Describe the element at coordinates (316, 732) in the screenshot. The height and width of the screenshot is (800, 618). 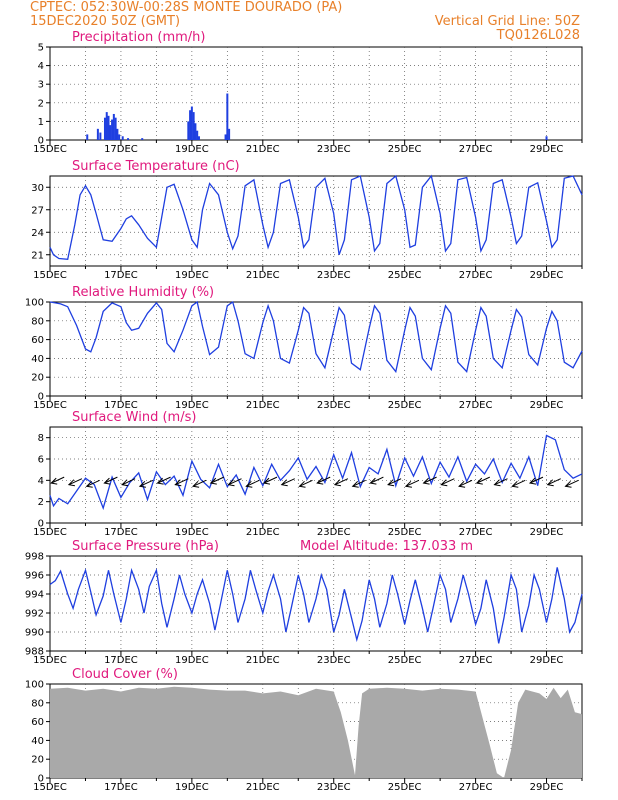
I see `cloud-area` at that location.